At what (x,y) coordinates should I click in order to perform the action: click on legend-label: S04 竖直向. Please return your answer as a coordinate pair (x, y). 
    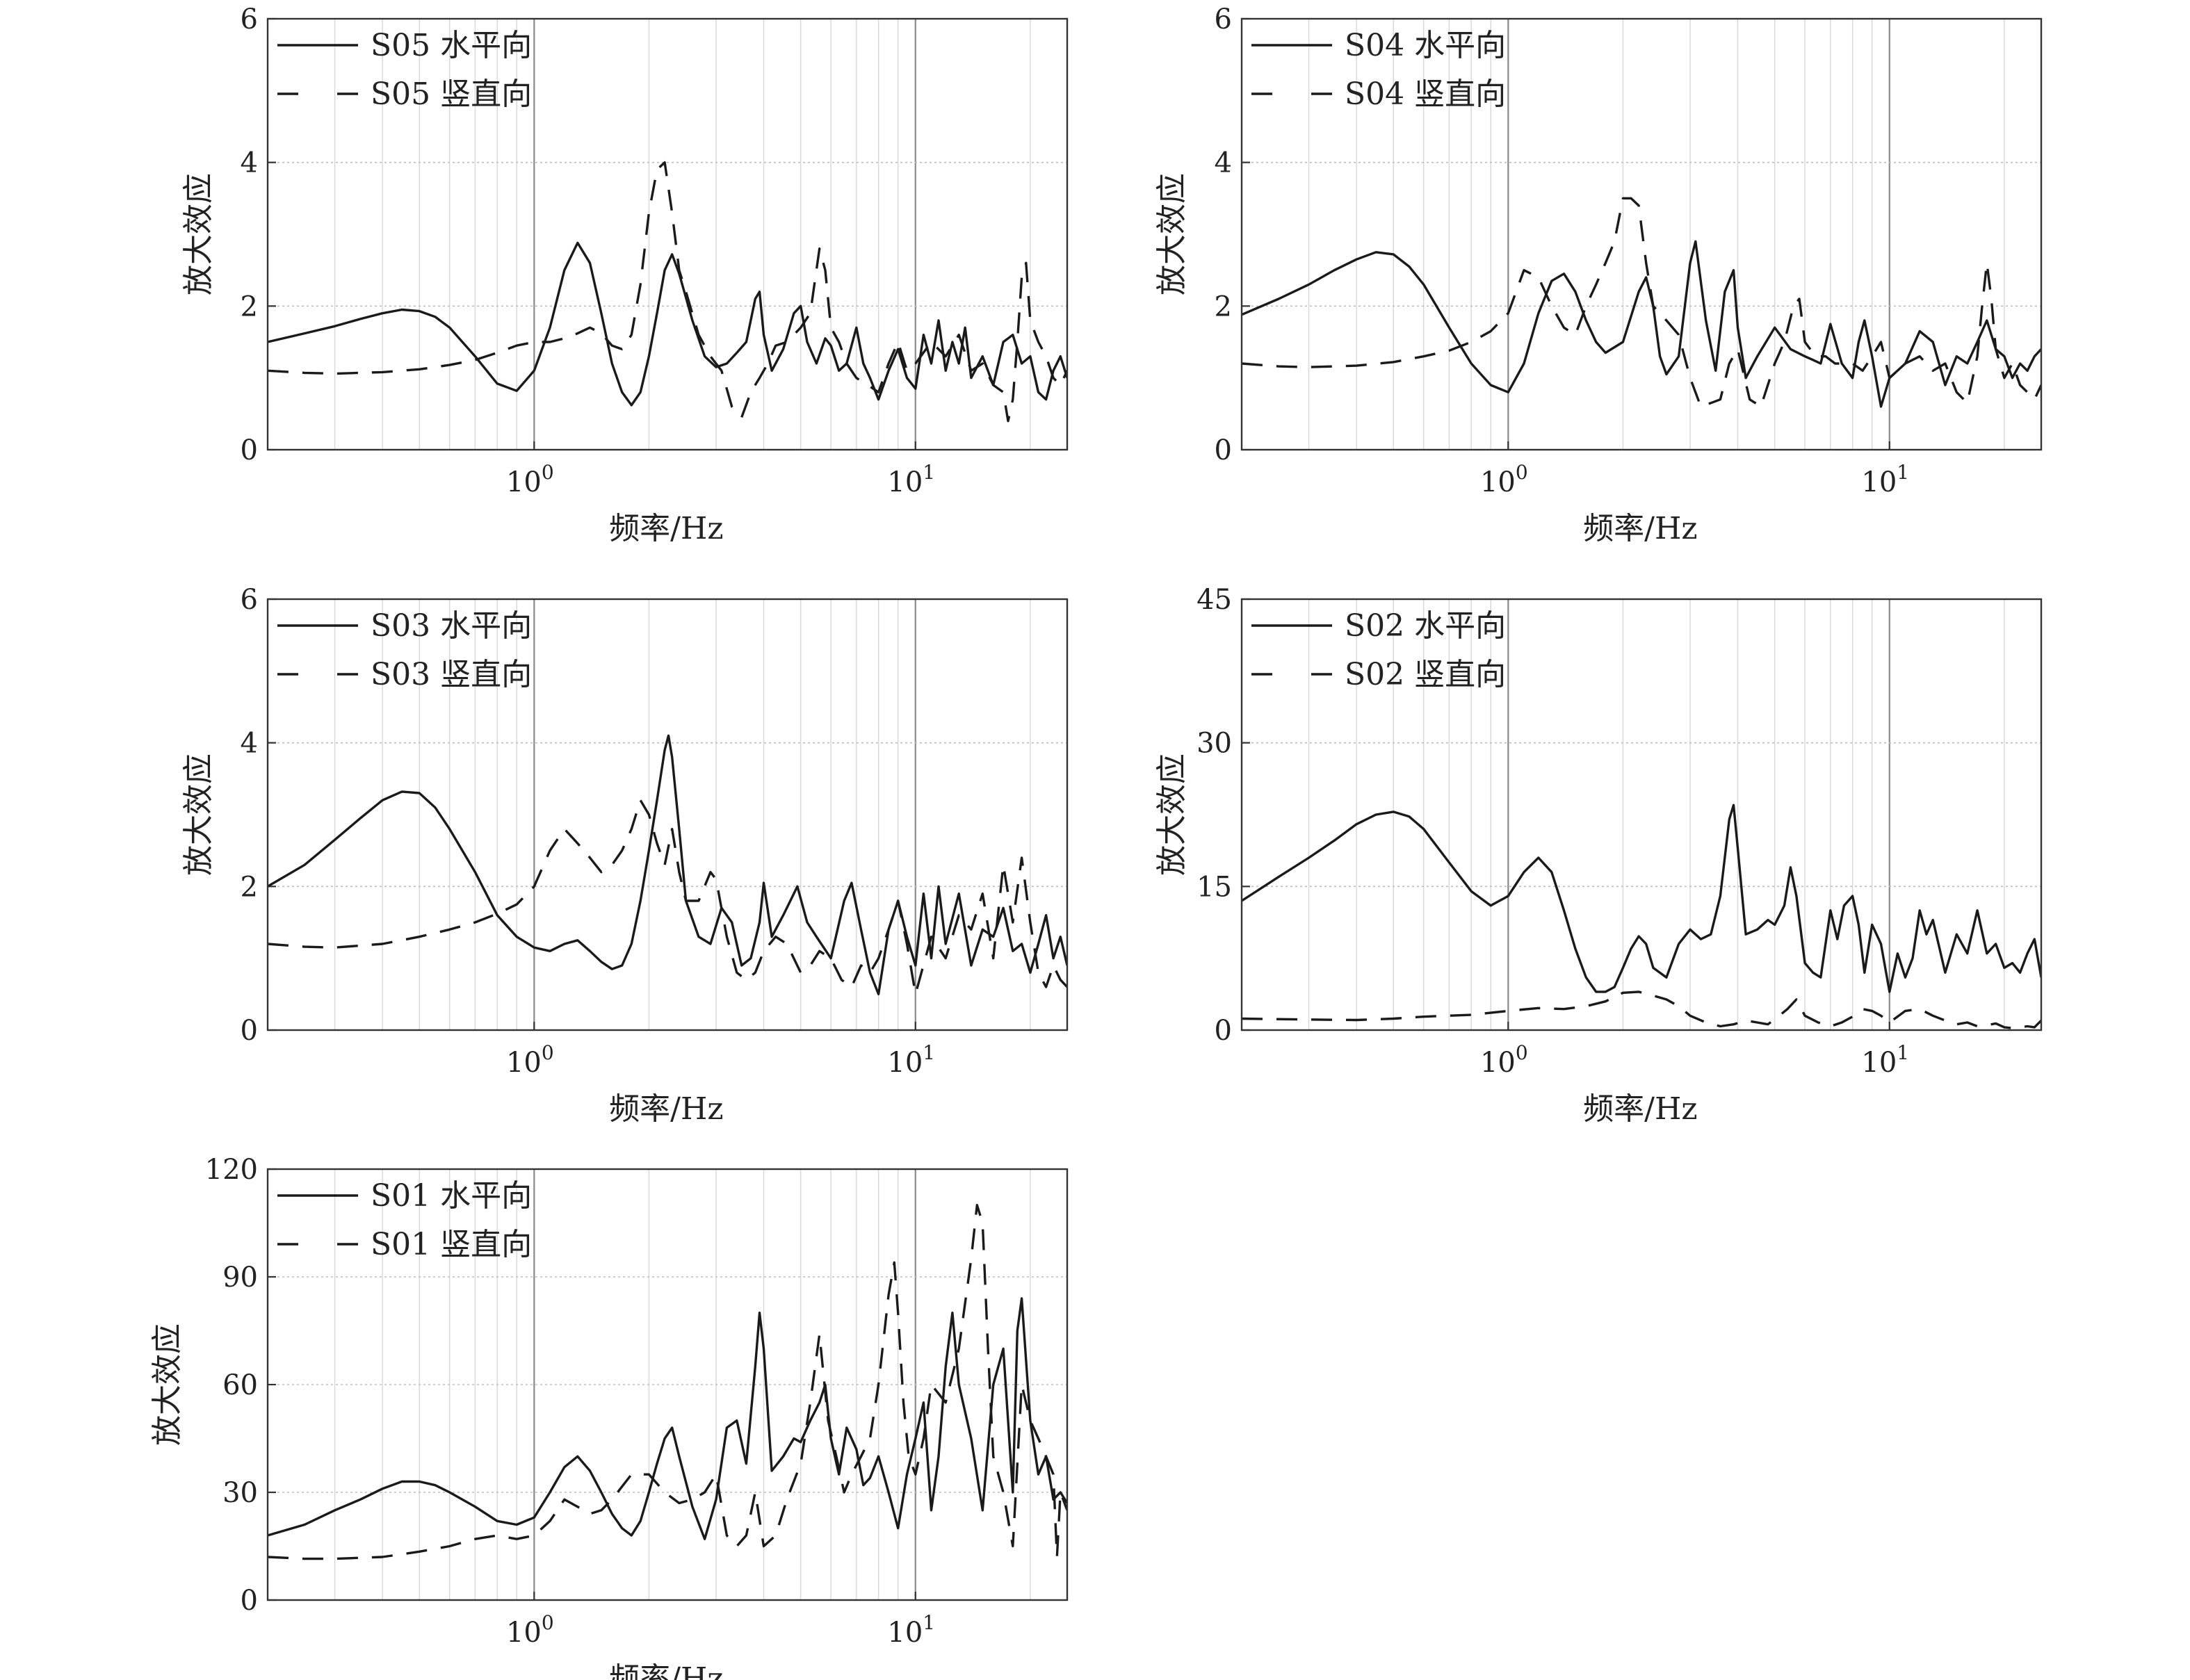
    Looking at the image, I should click on (1425, 94).